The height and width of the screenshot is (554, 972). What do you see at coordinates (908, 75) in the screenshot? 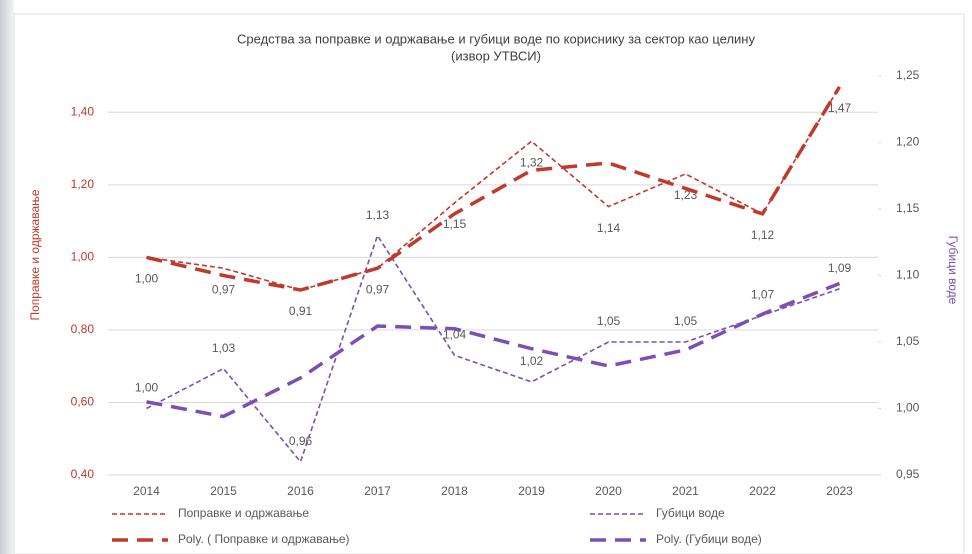
I see `y2-tick-label: 1,25` at bounding box center [908, 75].